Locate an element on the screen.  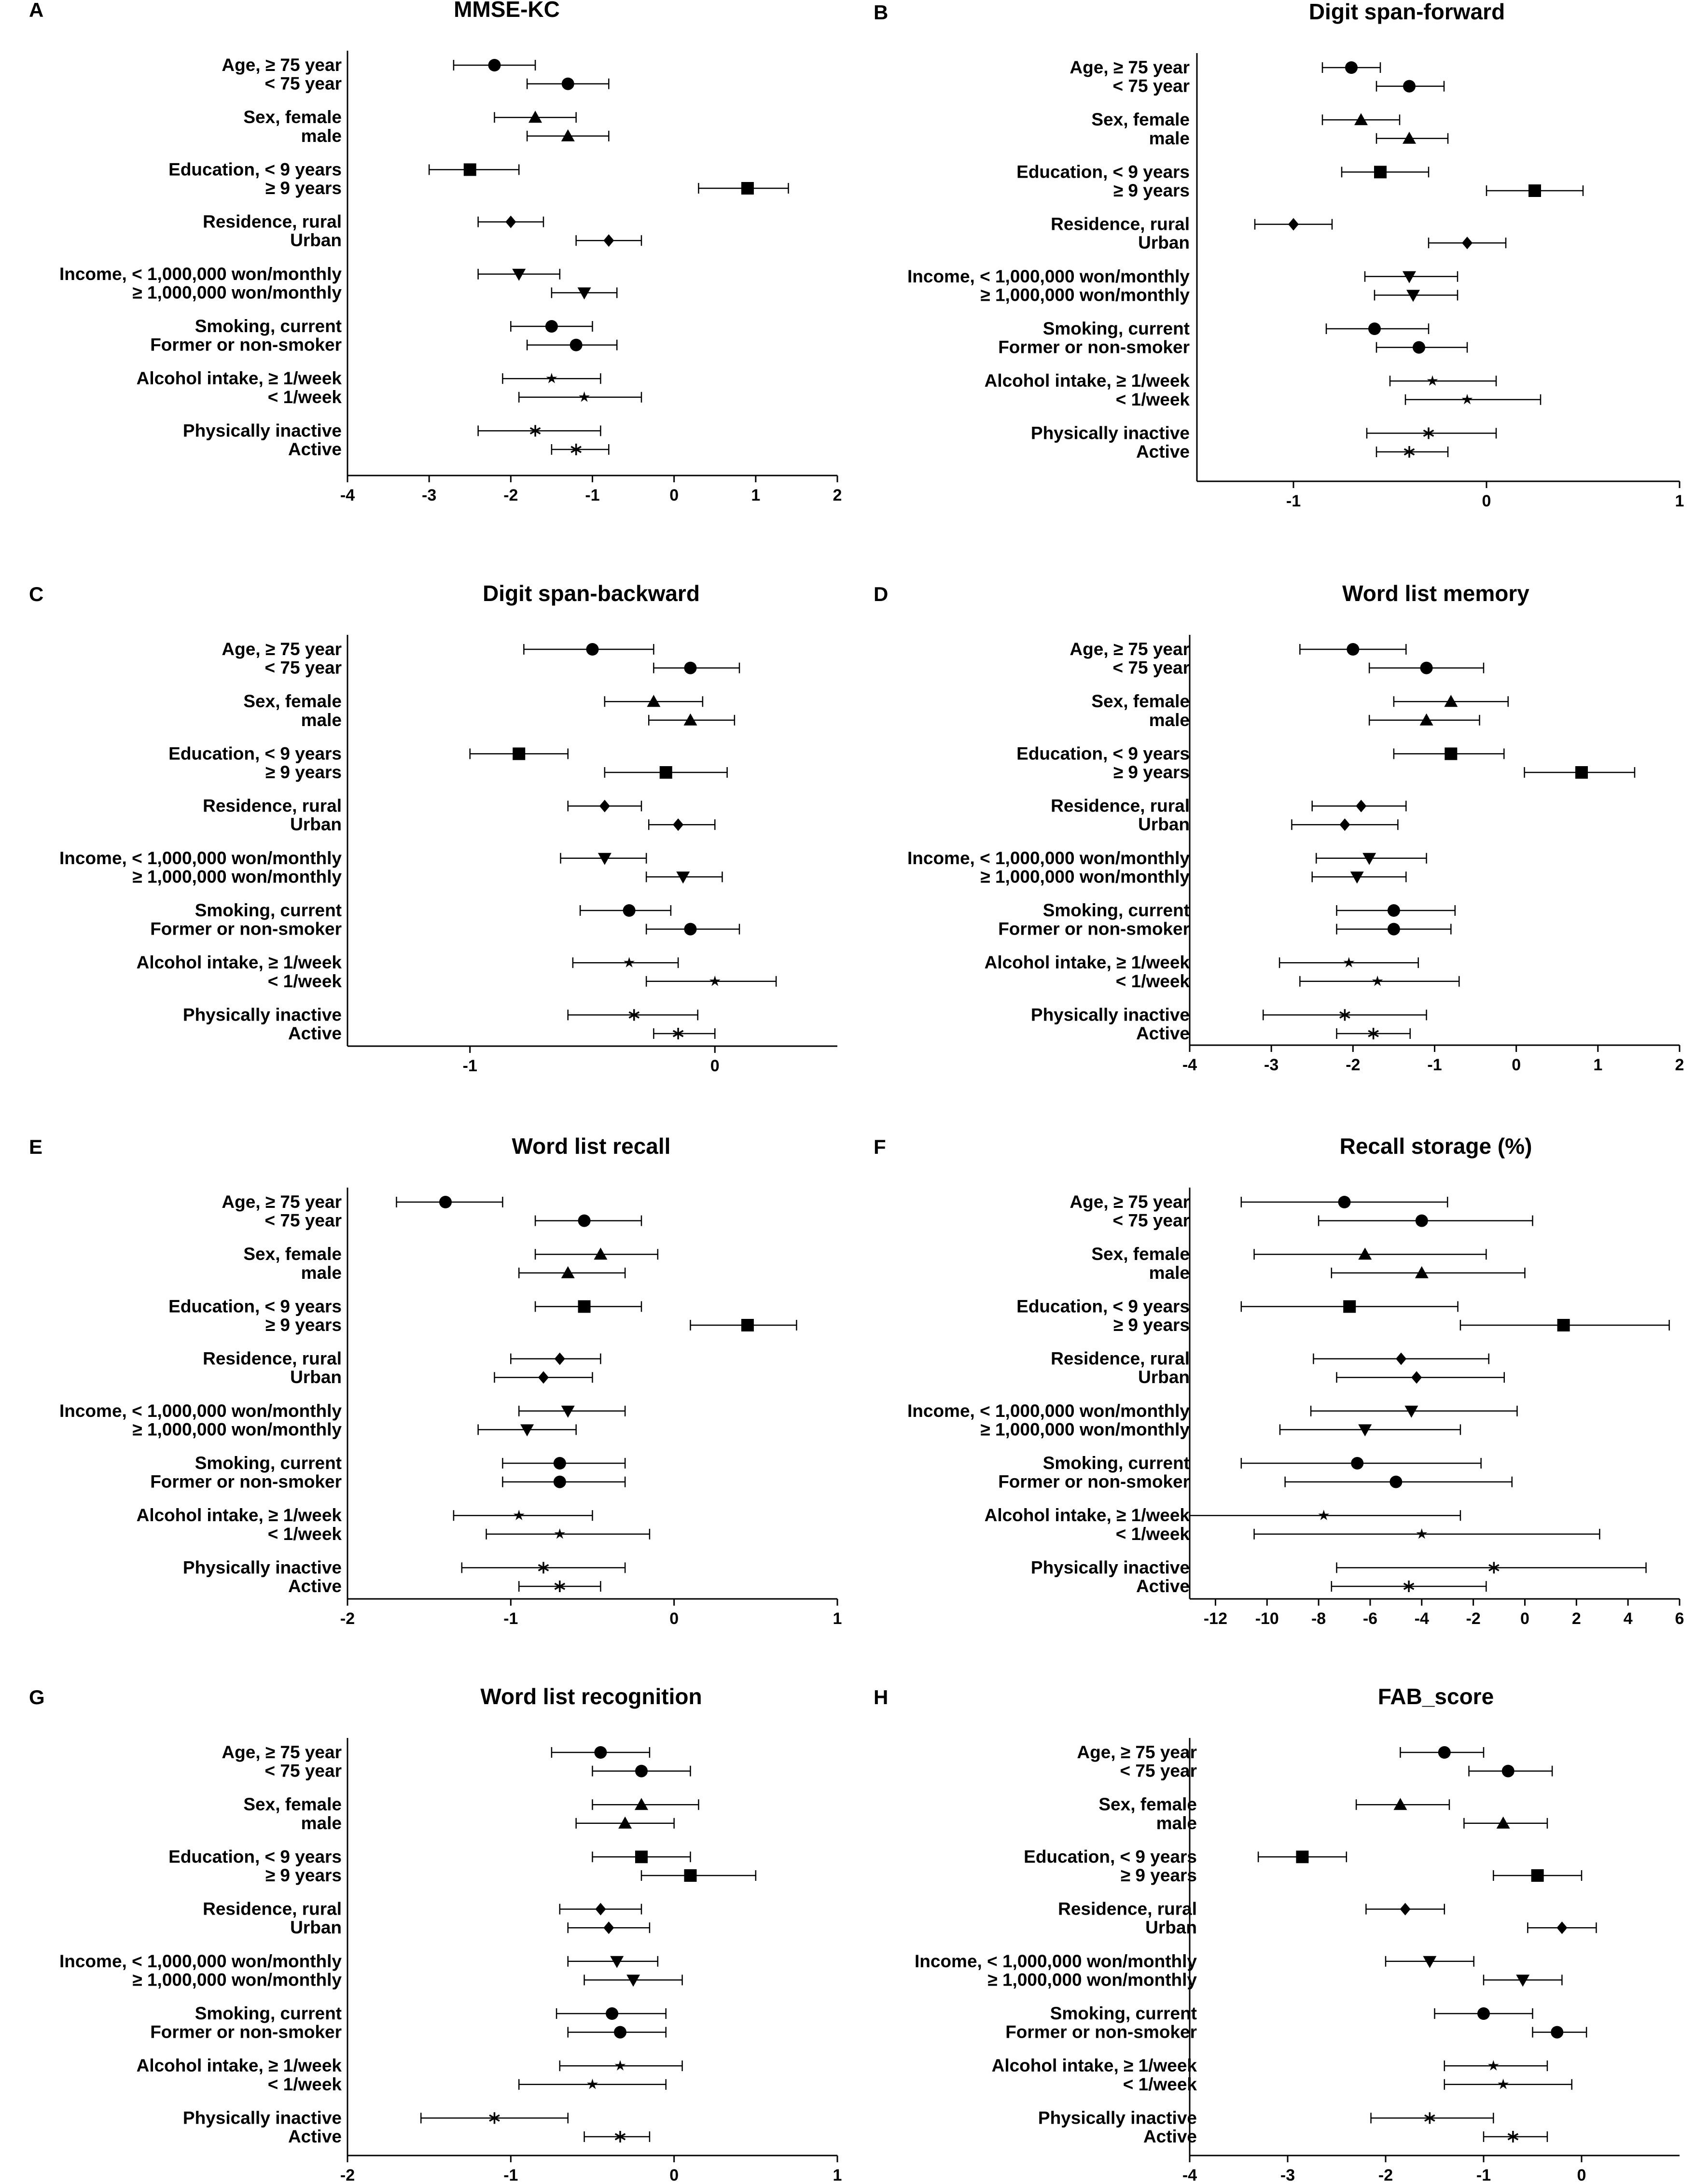
panel-title: FAB_score is located at coordinates (1436, 1697).